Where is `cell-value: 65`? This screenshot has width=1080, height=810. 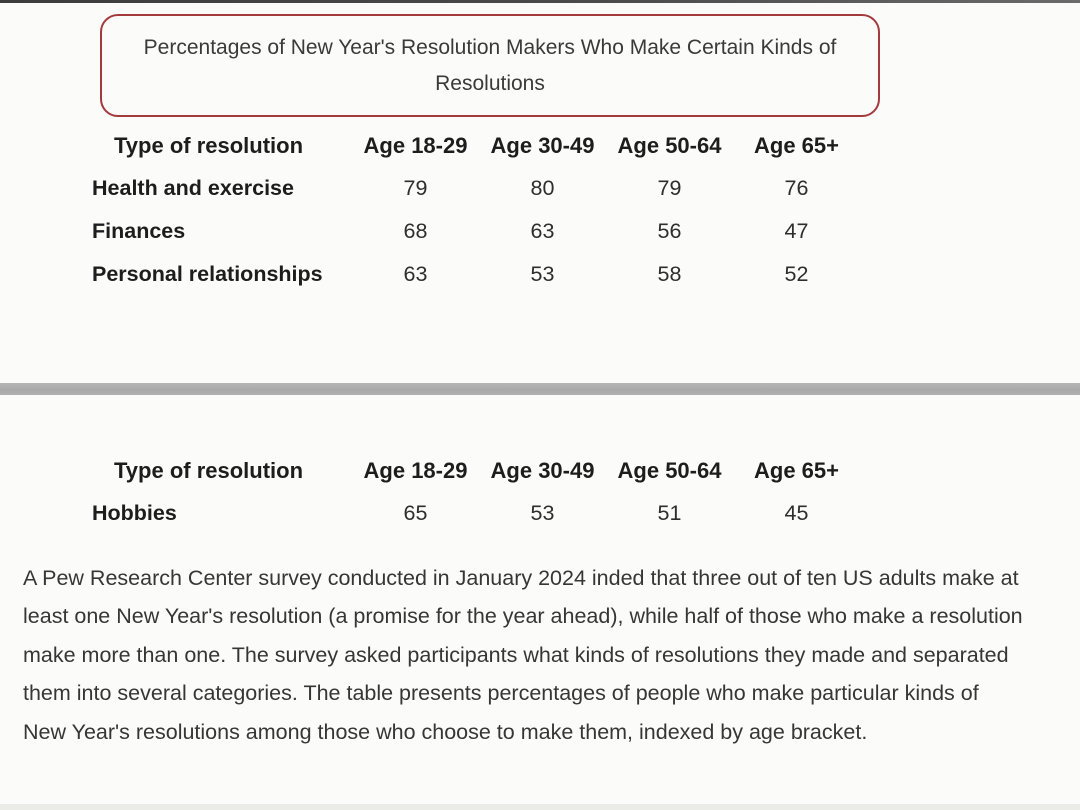 cell-value: 65 is located at coordinates (415, 513).